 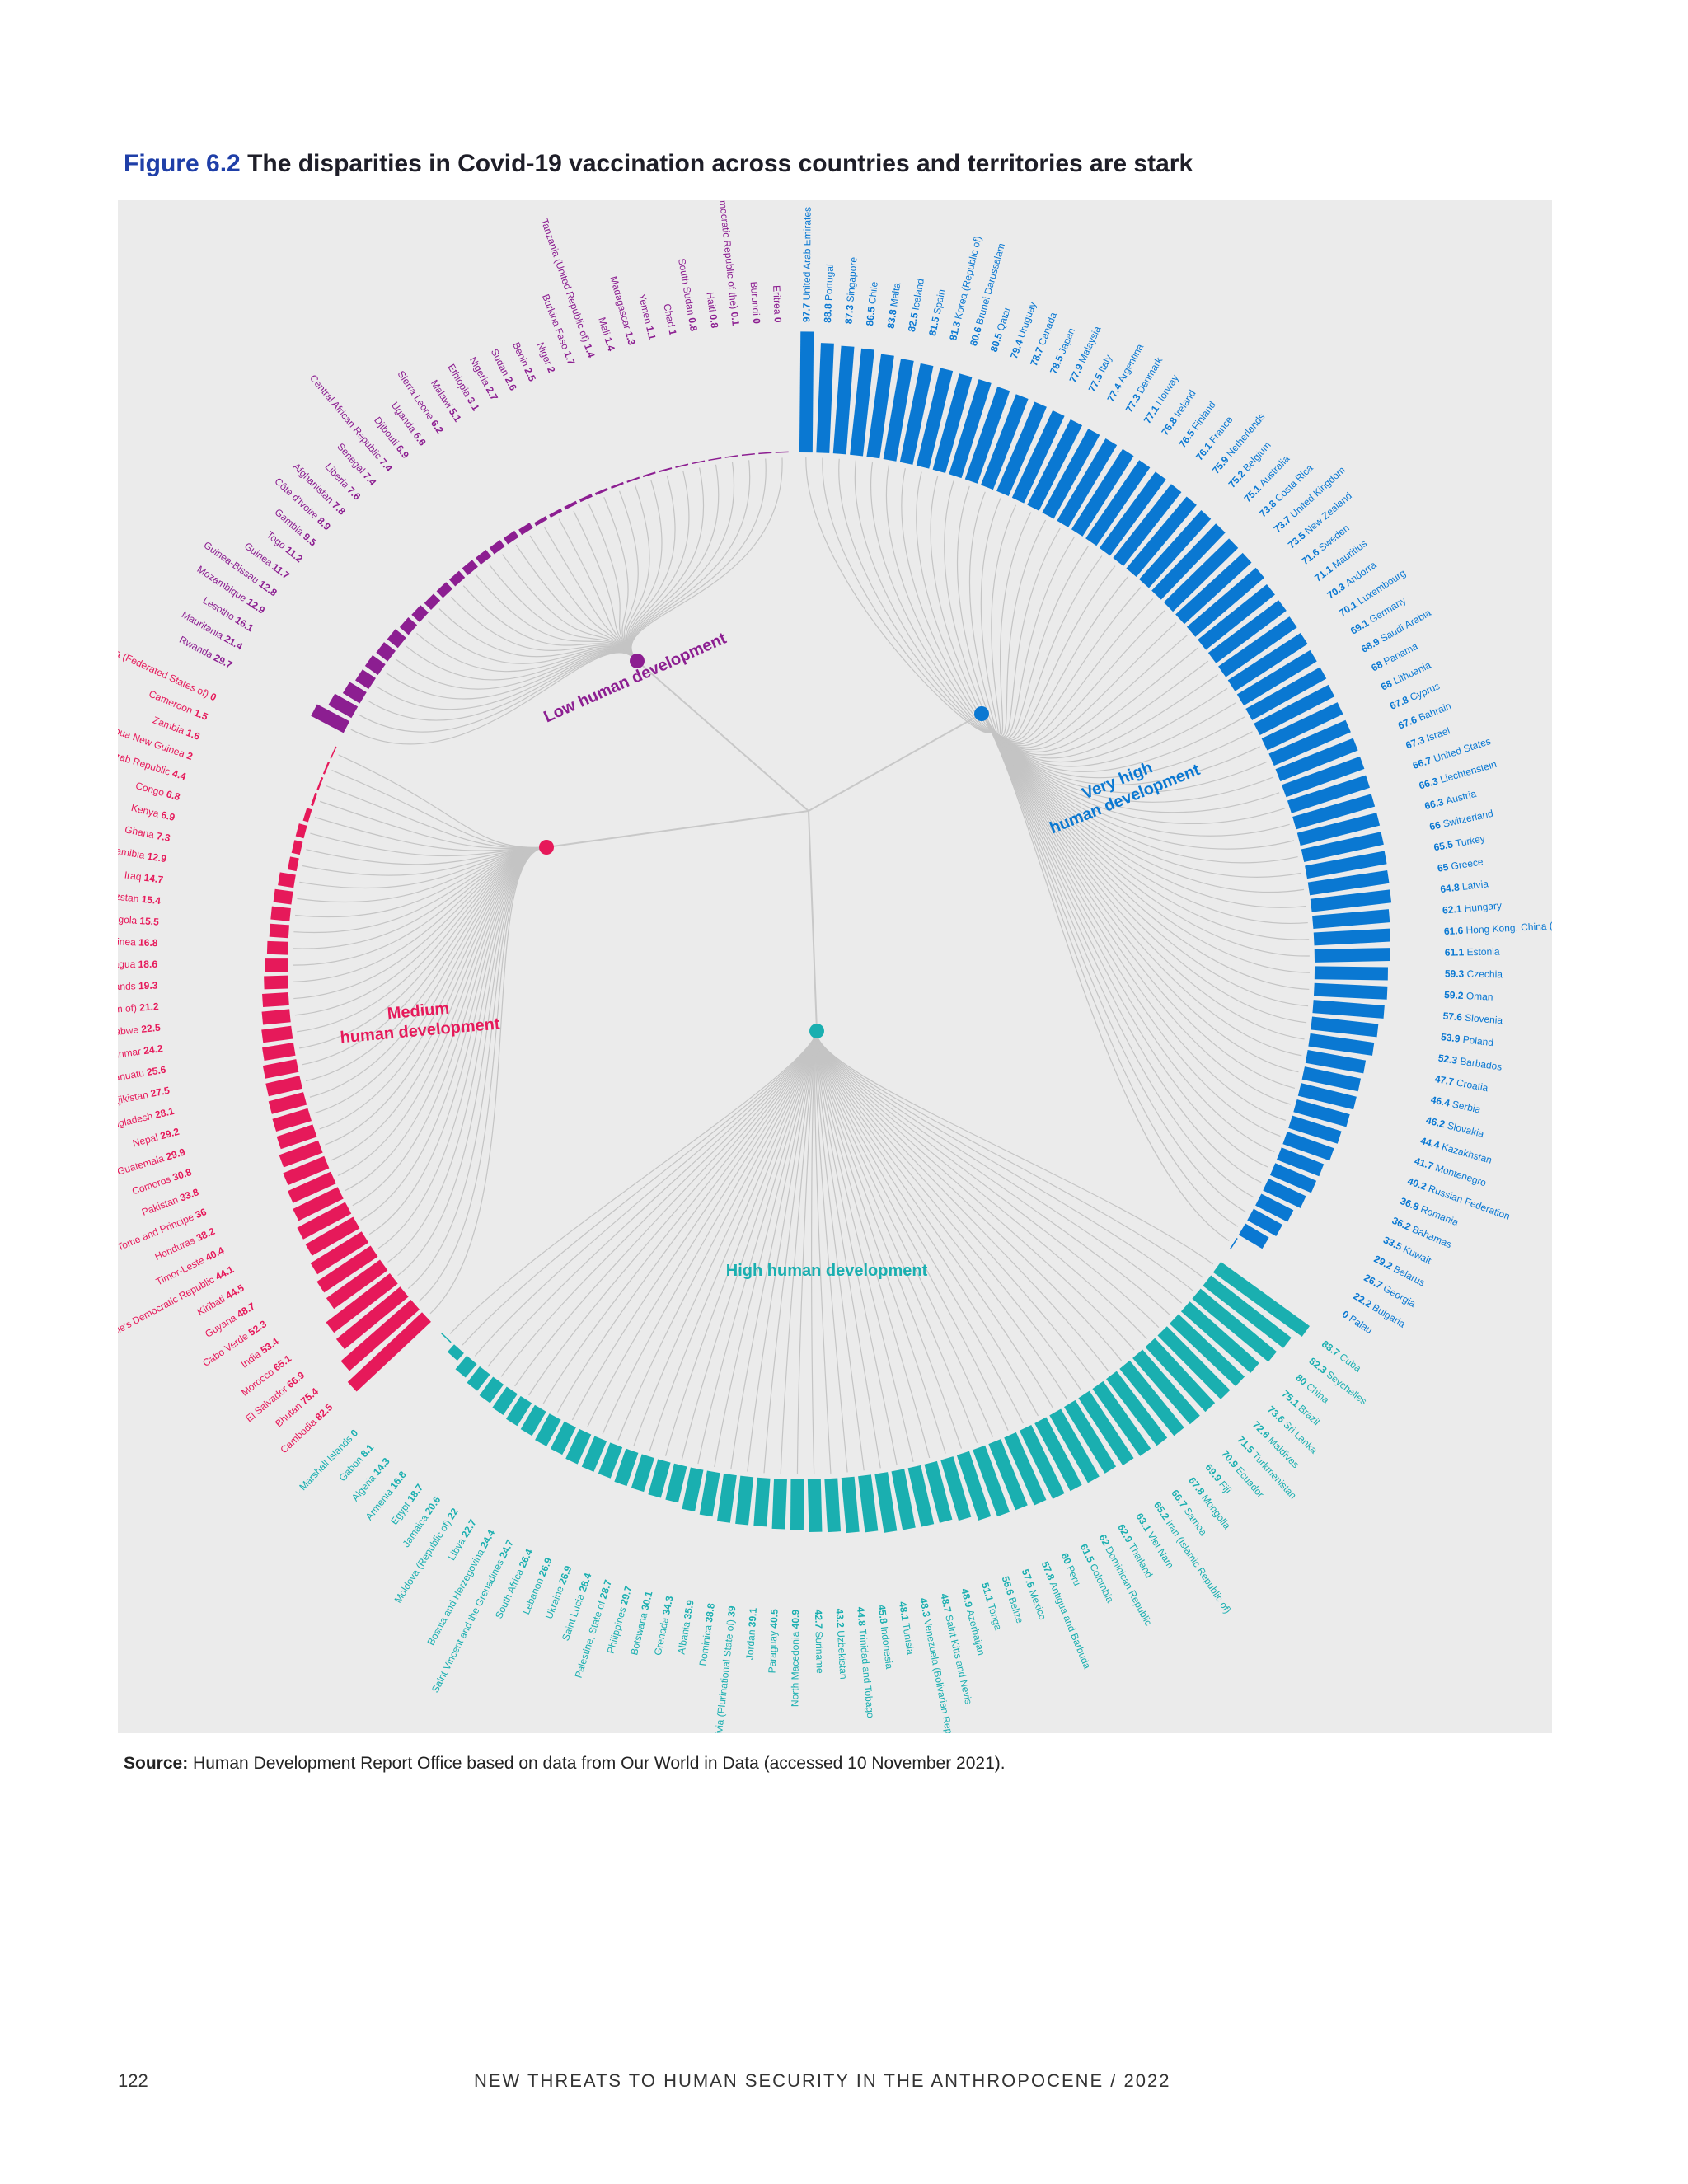 I want to click on country-name: Tanzania (United Republic of), so click(x=566, y=282).